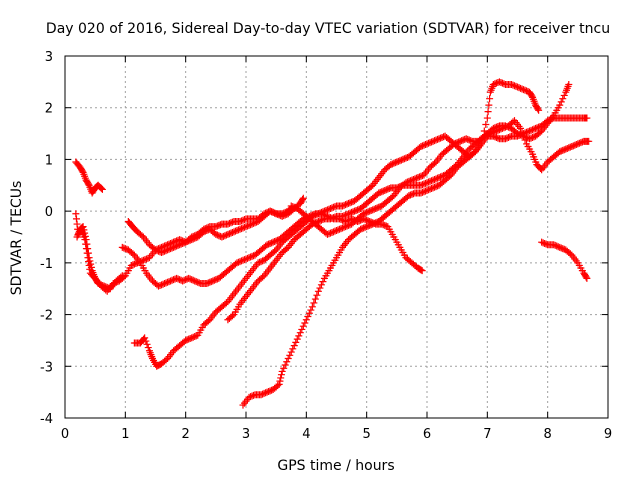 The height and width of the screenshot is (480, 640). Describe the element at coordinates (46, 419) in the screenshot. I see `y-tick-label: -4` at that location.